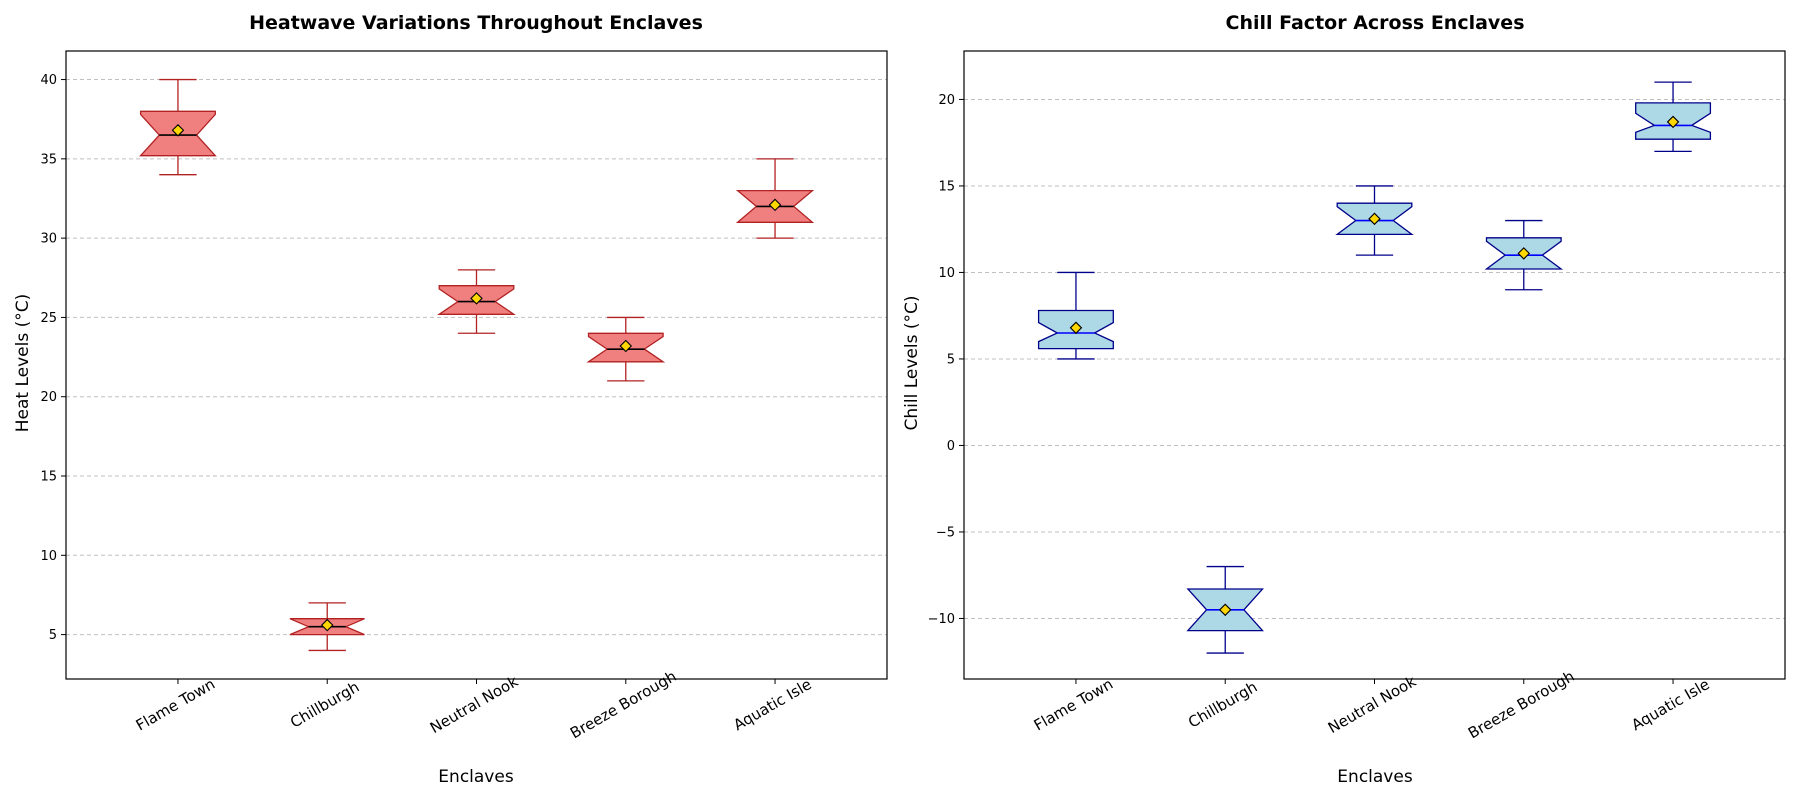 The image size is (1800, 800). What do you see at coordinates (912, 363) in the screenshot?
I see `y-axis-label: Chill Levels (°C)` at bounding box center [912, 363].